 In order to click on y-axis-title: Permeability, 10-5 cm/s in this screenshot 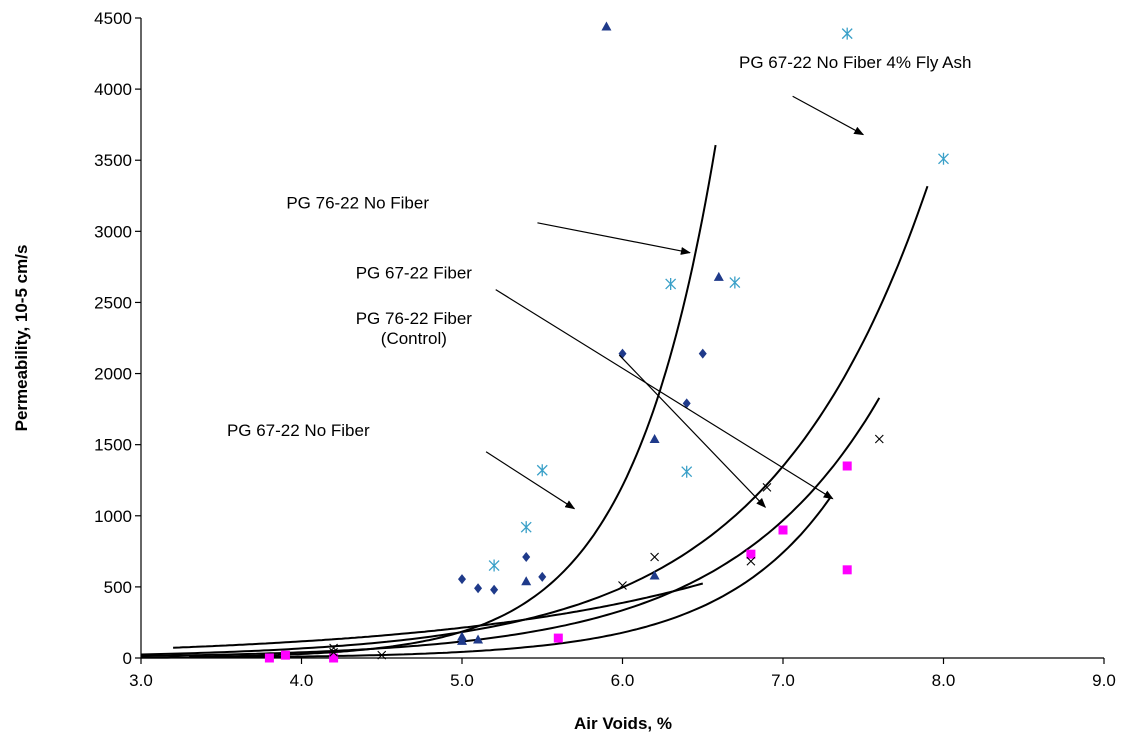, I will do `click(21, 338)`.